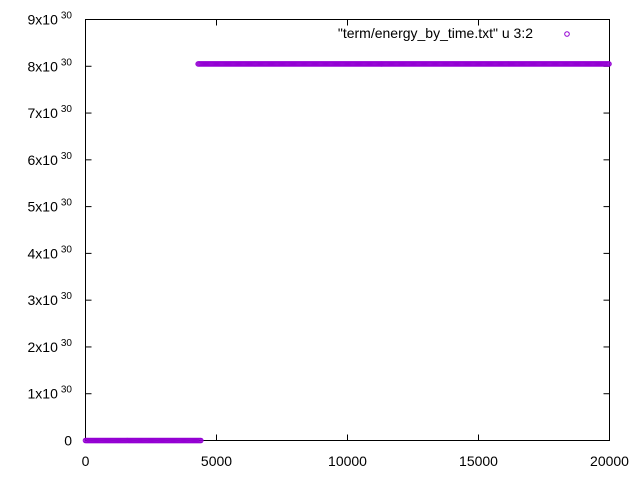 This screenshot has height=480, width=640. I want to click on y-tick-mantissa: 0, so click(68, 441).